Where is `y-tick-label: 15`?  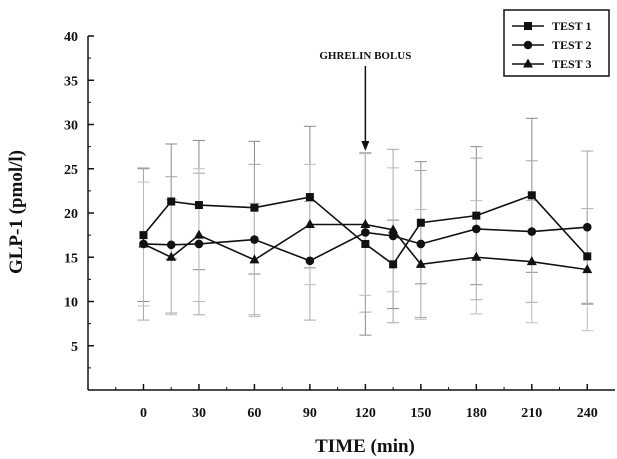 y-tick-label: 15 is located at coordinates (71, 258).